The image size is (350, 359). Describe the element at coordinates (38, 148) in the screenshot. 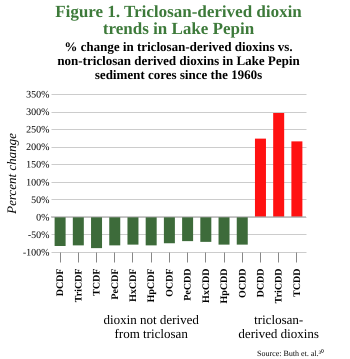

I see `y-tick-label: 200%` at that location.